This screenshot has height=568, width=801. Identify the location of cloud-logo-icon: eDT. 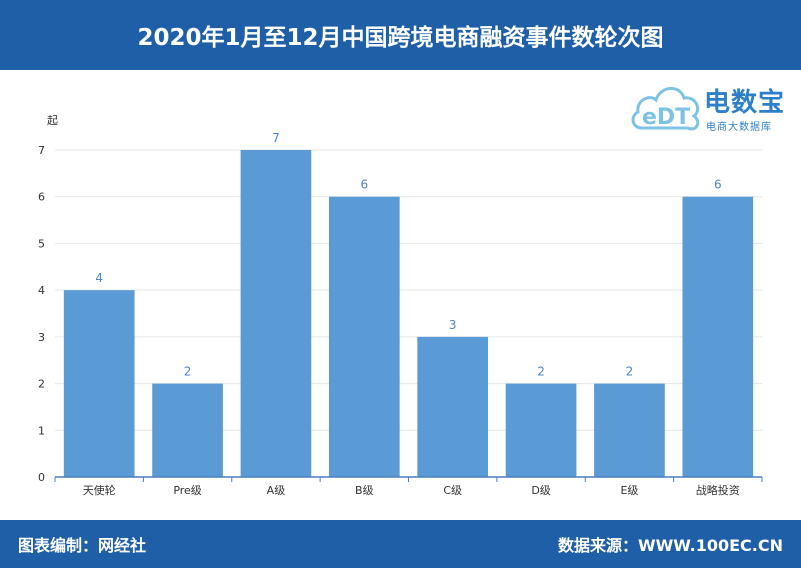
(665, 109).